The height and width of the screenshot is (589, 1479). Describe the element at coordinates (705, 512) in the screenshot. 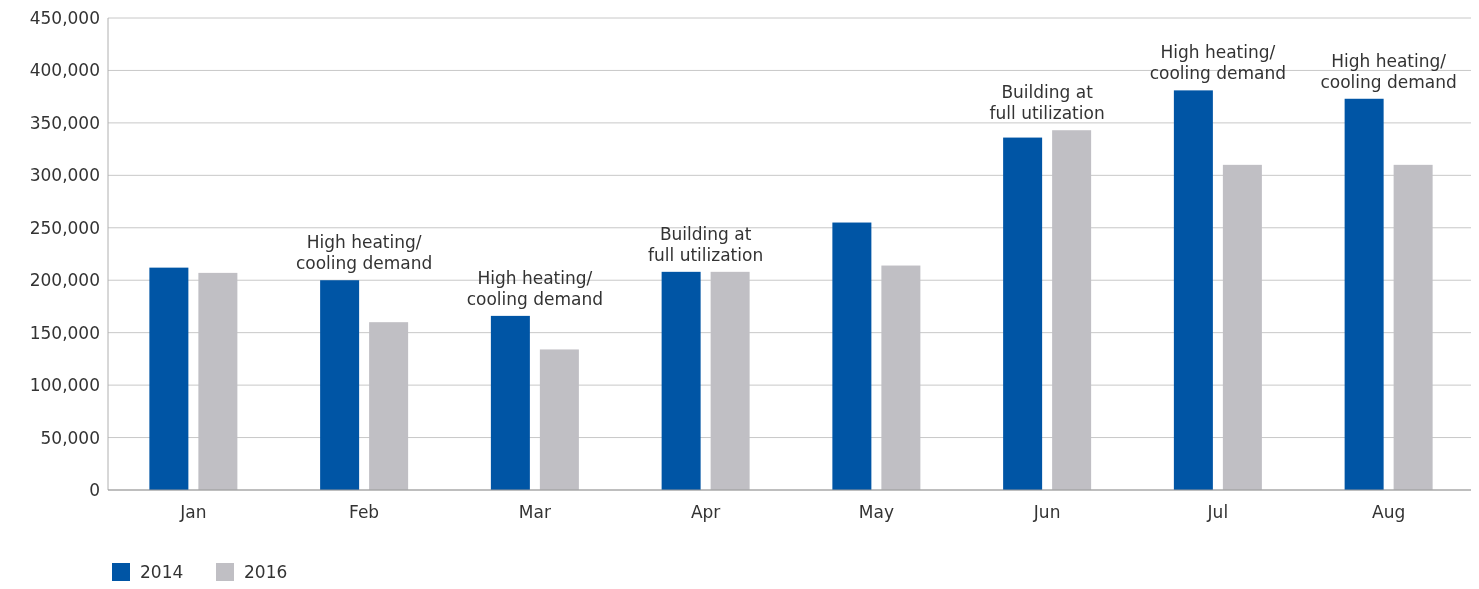

I see `x-tick-label: Apr` at that location.